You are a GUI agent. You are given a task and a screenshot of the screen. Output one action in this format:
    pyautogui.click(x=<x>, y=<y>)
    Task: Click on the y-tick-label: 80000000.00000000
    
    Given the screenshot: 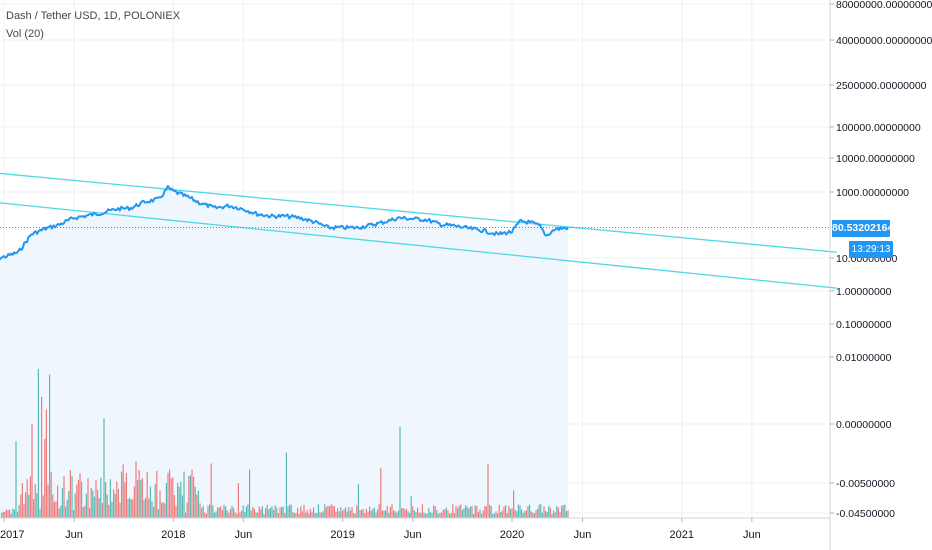 What is the action you would take?
    pyautogui.click(x=884, y=5)
    